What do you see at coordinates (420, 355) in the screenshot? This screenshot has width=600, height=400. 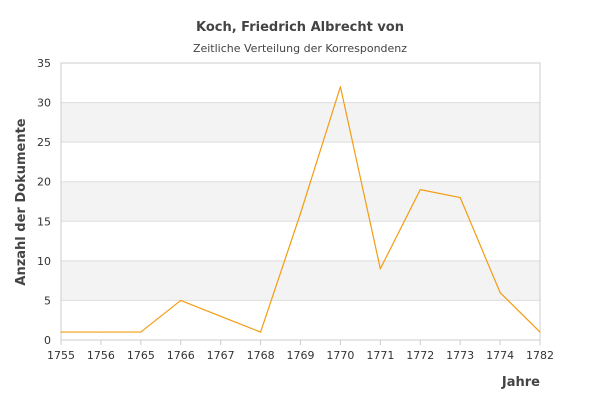 I see `x-tick-label: 1772` at bounding box center [420, 355].